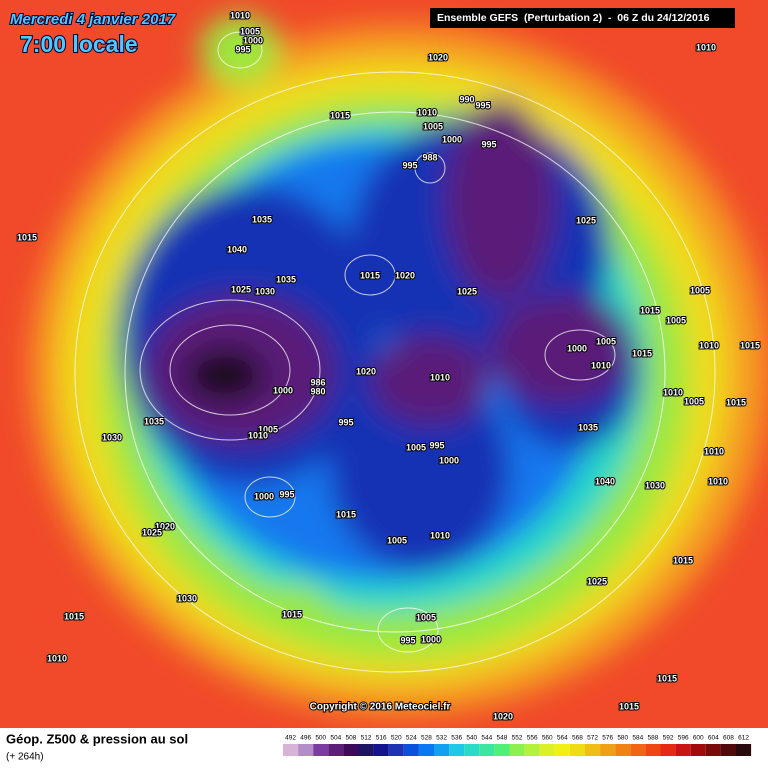  I want to click on valid-time: 7:00 locale, so click(79, 44).